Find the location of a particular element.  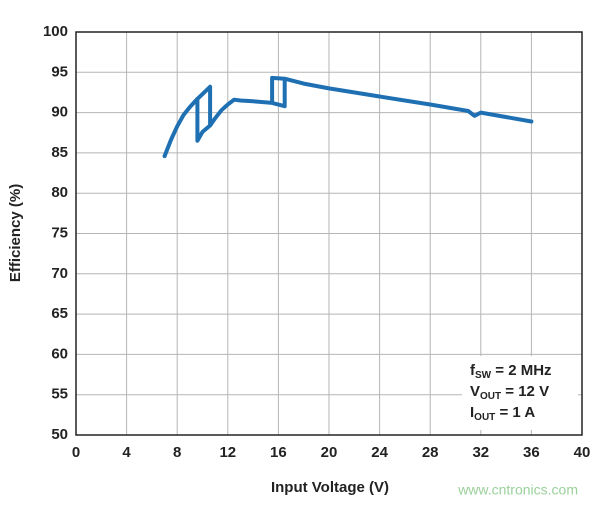

x-tick-label: 32 is located at coordinates (480, 452).